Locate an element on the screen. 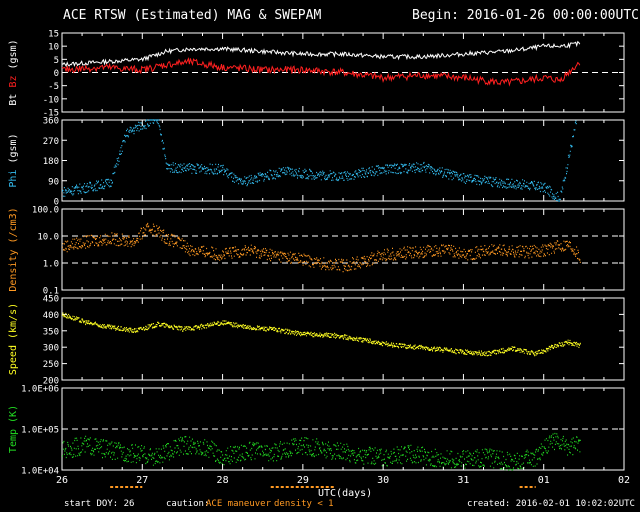  y-tick-label: 300 is located at coordinates (51, 349).